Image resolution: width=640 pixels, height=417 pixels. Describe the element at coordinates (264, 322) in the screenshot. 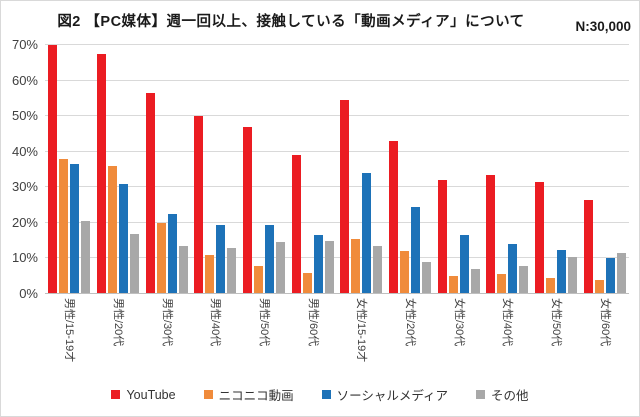

I see `x-axis-category-label: 男性/50代` at that location.